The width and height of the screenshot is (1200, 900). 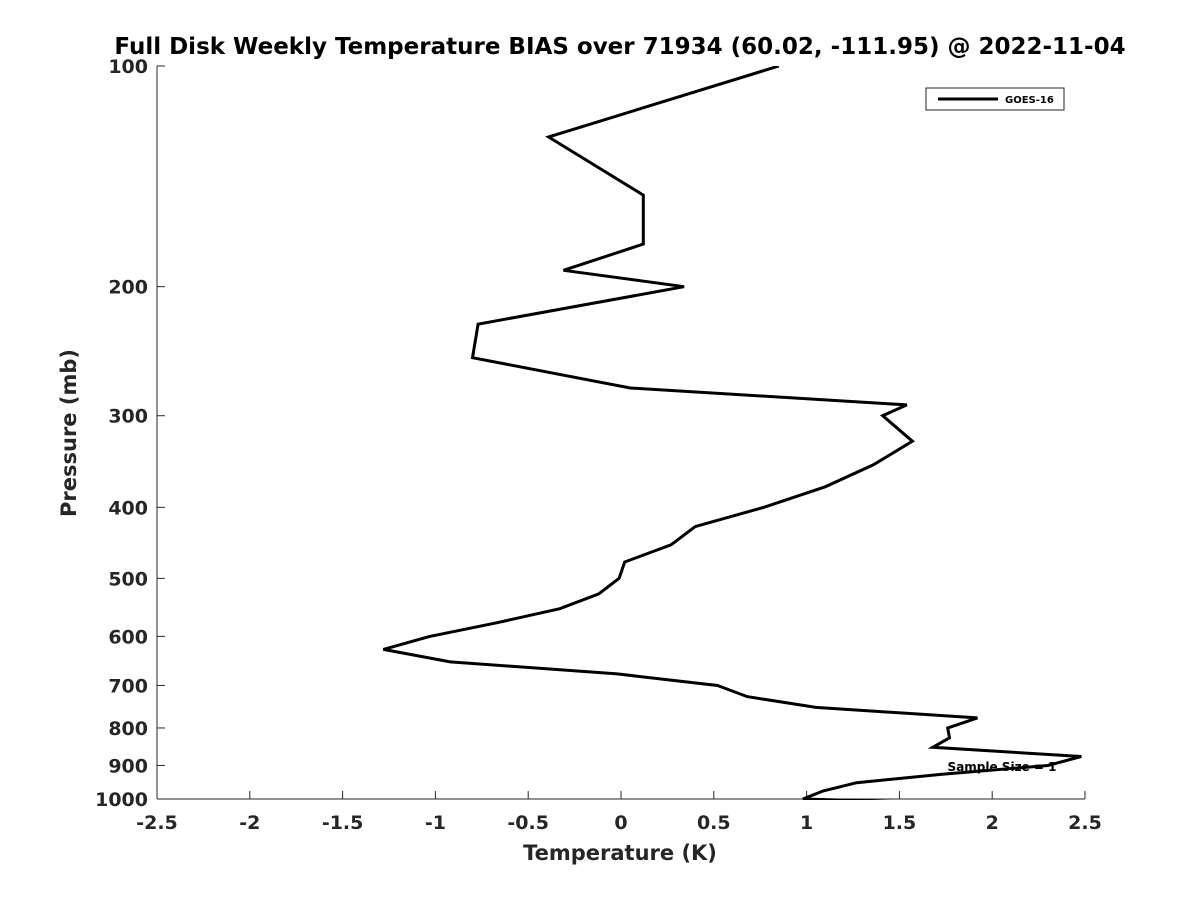 I want to click on y-tick-label: 1000, so click(x=121, y=800).